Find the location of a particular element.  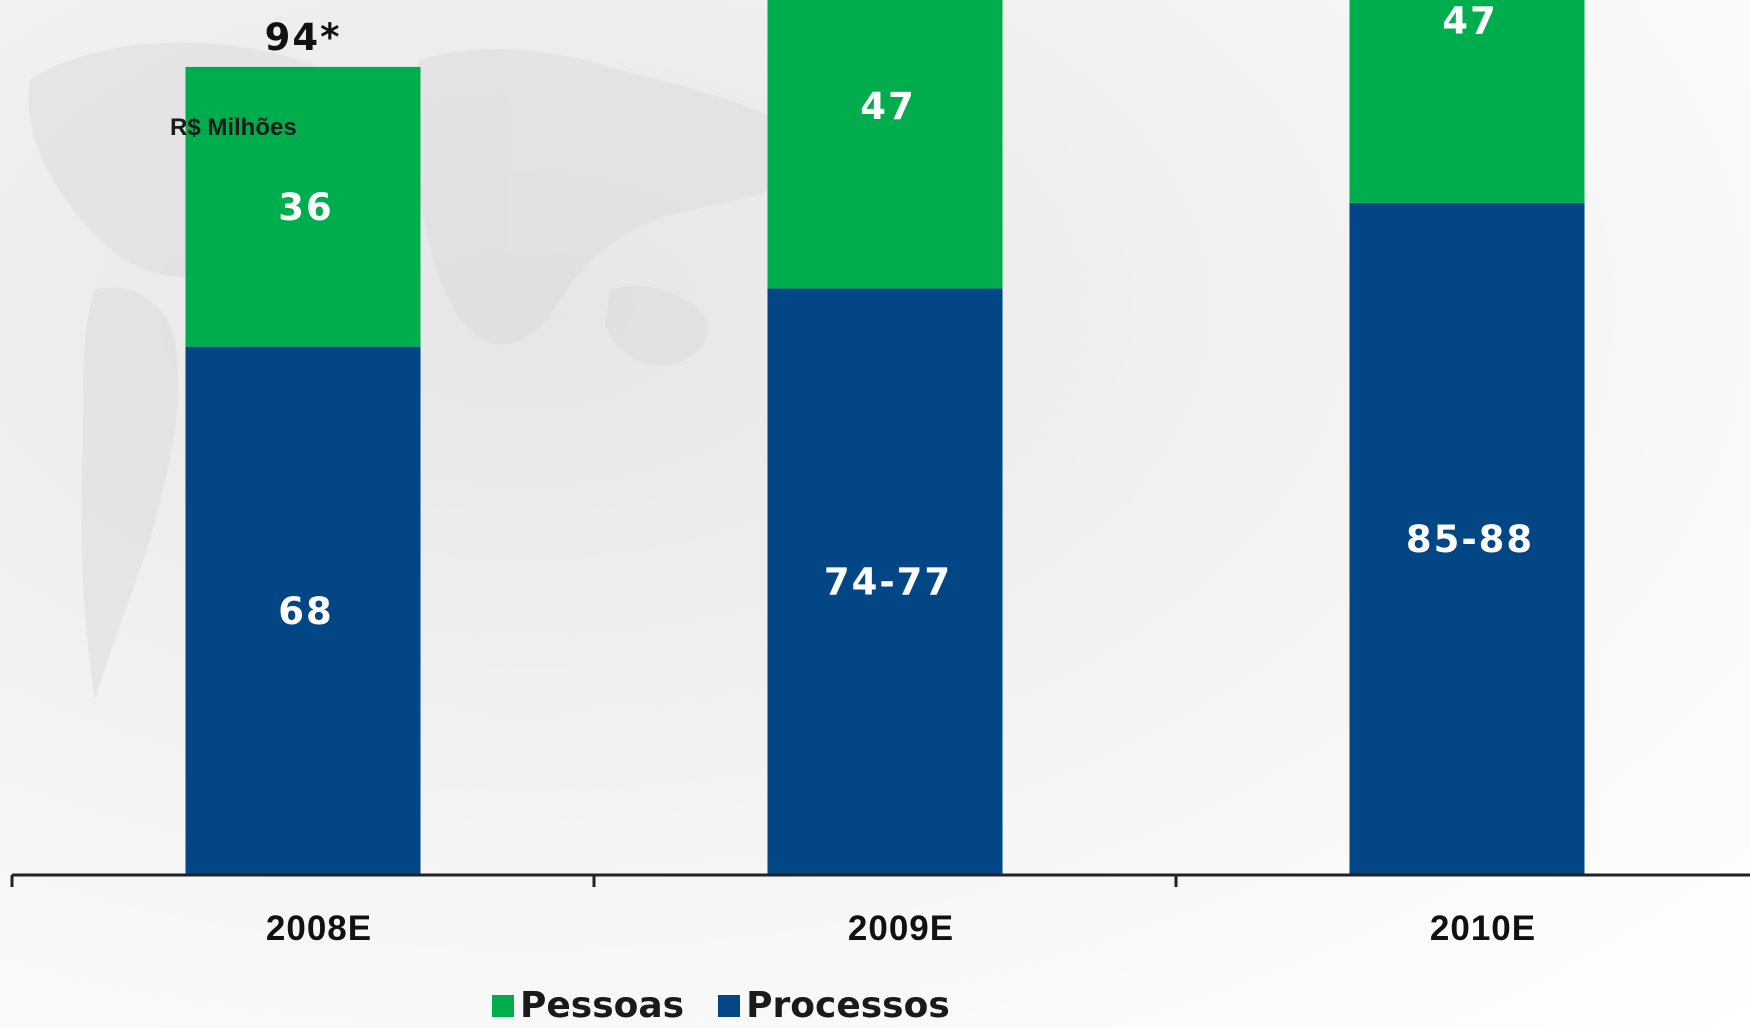

legend-label-pessoas: Pessoas is located at coordinates (602, 1005).